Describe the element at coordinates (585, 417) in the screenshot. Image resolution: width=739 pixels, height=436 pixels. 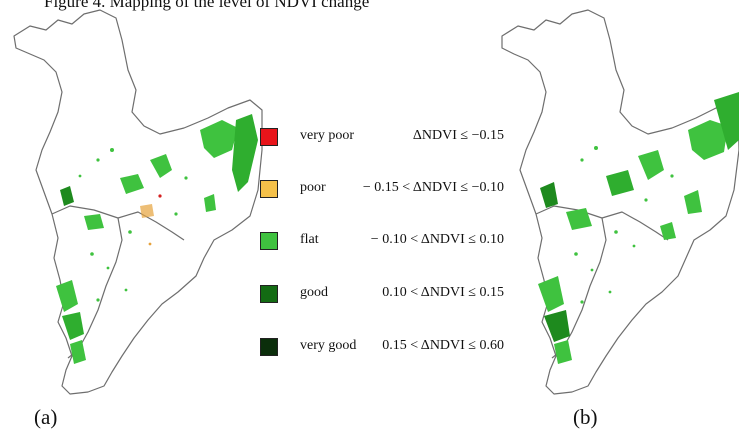
I see `subfigure-label-b: (b)` at that location.